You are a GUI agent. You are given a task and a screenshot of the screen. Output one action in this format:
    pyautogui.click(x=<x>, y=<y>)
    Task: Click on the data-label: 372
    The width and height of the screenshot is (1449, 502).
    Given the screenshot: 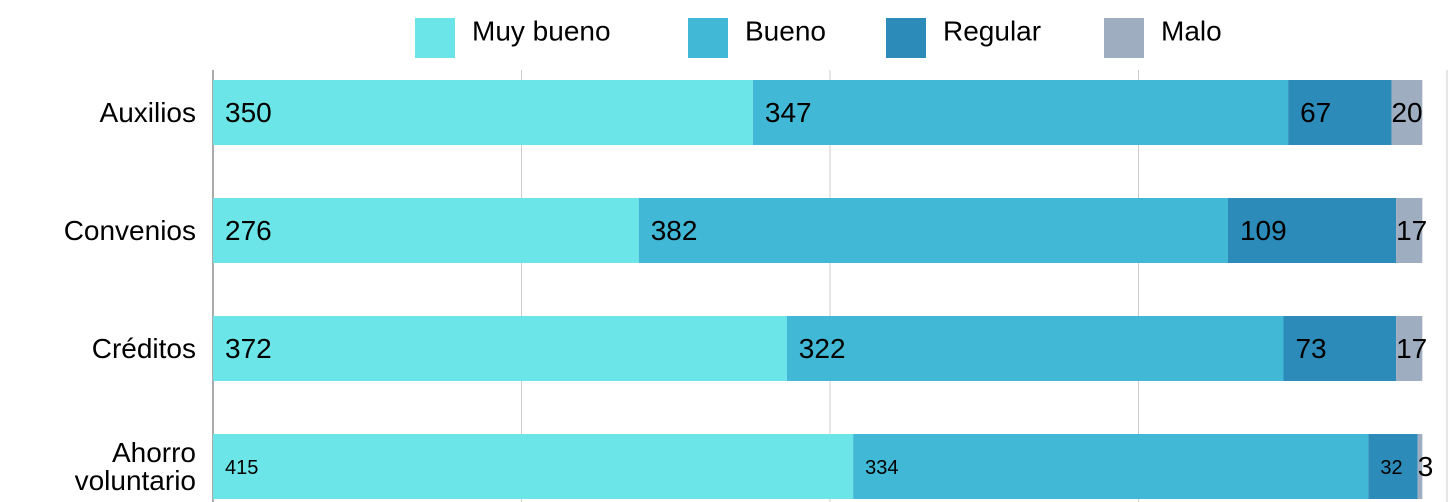 What is the action you would take?
    pyautogui.click(x=248, y=348)
    